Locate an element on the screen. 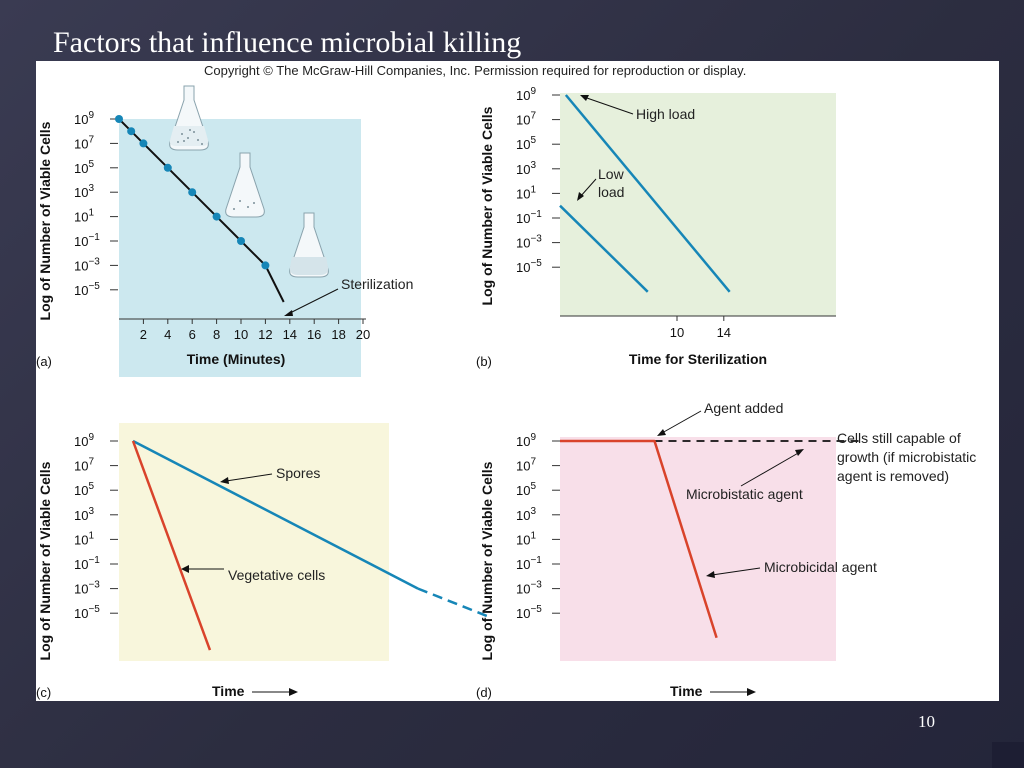 Image resolution: width=1024 pixels, height=768 pixels. vegetative-cells-arrowhead is located at coordinates (185, 569).